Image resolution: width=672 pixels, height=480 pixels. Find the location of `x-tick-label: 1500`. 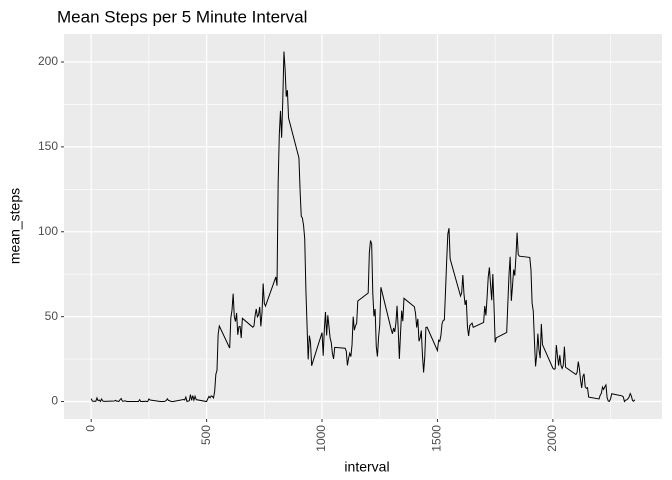

x-tick-label: 1500 is located at coordinates (437, 438).